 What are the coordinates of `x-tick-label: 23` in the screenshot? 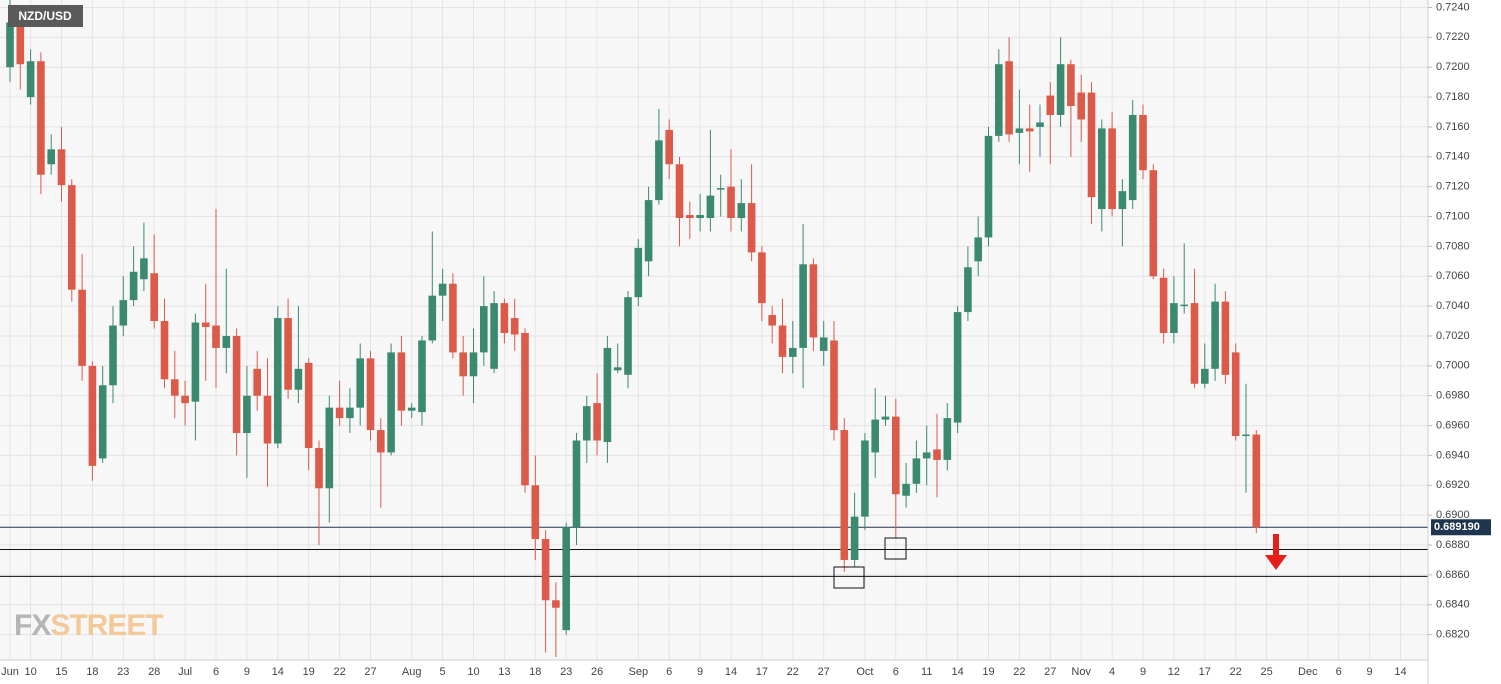 It's located at (123, 672).